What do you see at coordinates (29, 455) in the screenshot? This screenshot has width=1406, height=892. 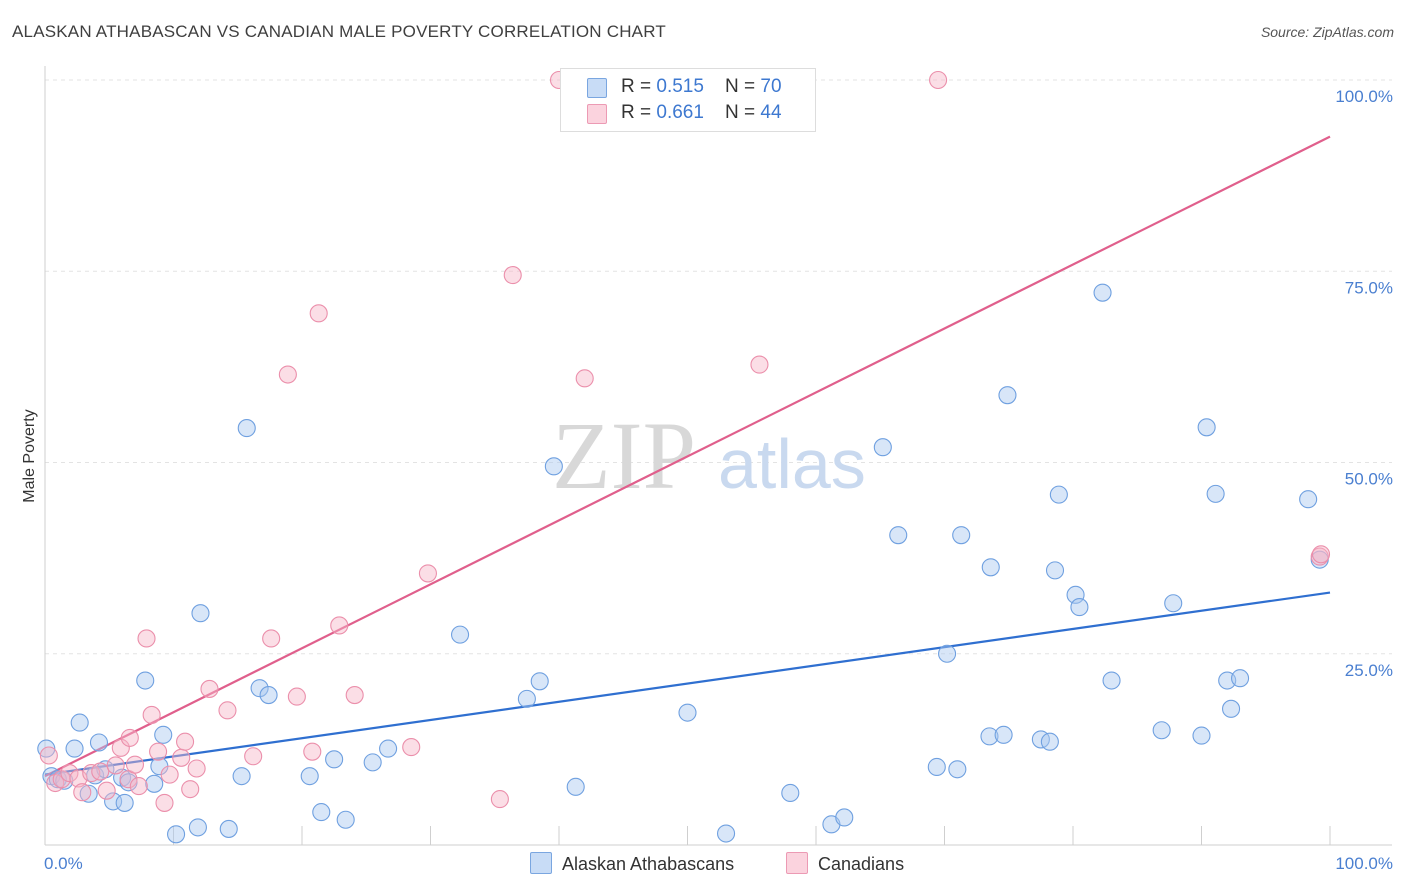 I see `y-axis-label: Male Poverty` at bounding box center [29, 455].